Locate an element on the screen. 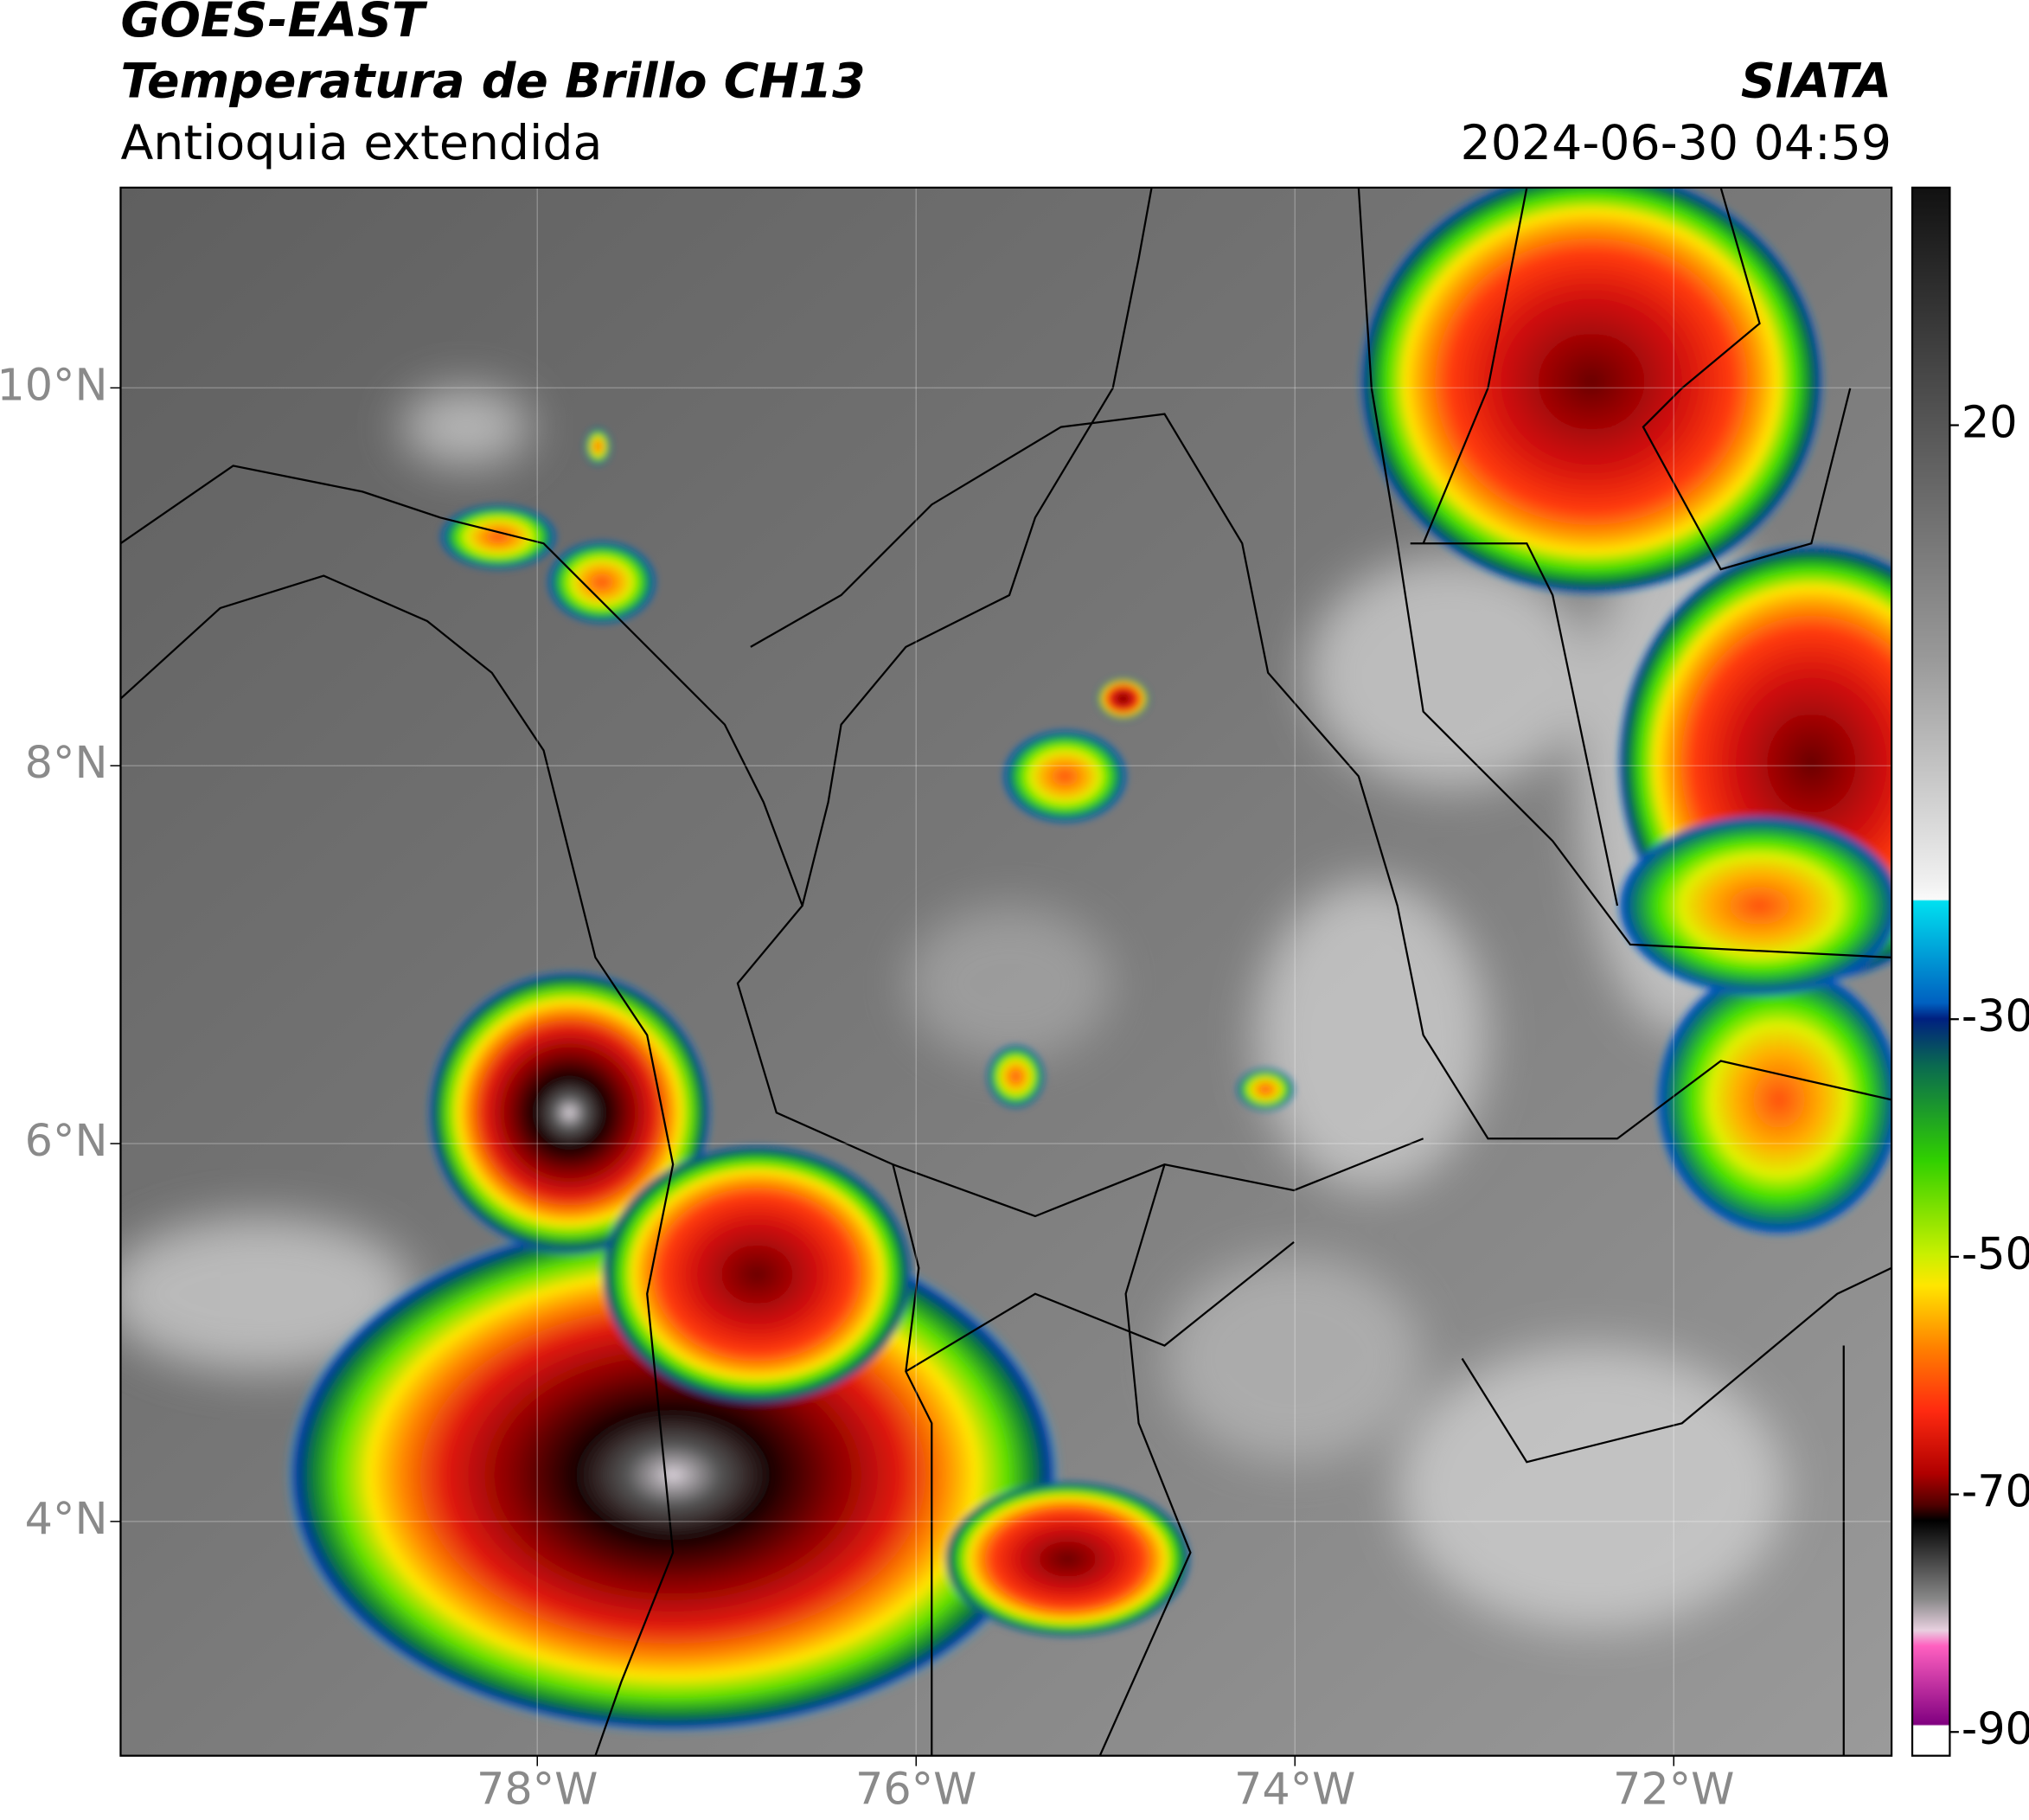  x-tick-label: 78°W is located at coordinates (537, 1789).